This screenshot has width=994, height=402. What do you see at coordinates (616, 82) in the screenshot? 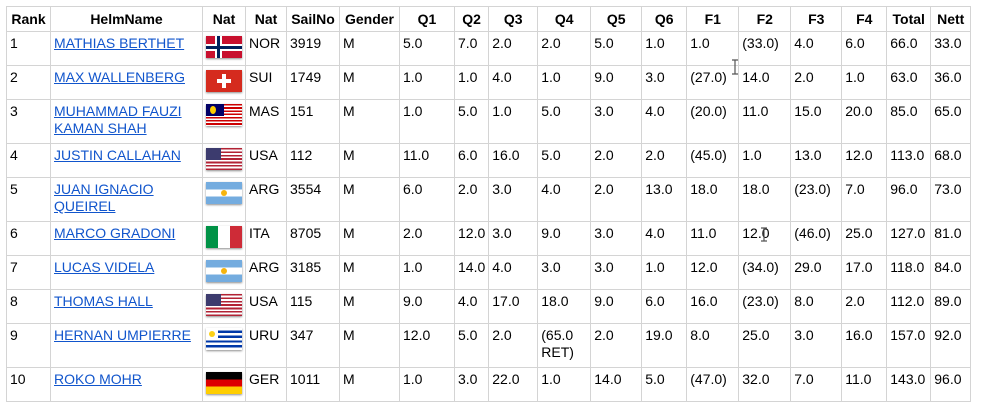
I see `q5-cell: 9.0` at bounding box center [616, 82].